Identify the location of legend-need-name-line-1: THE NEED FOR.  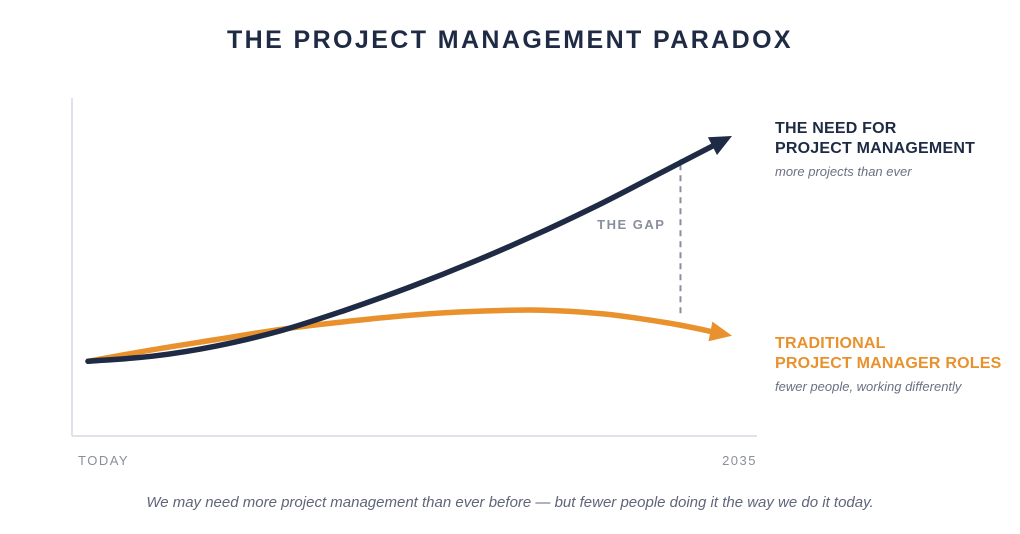
(836, 128).